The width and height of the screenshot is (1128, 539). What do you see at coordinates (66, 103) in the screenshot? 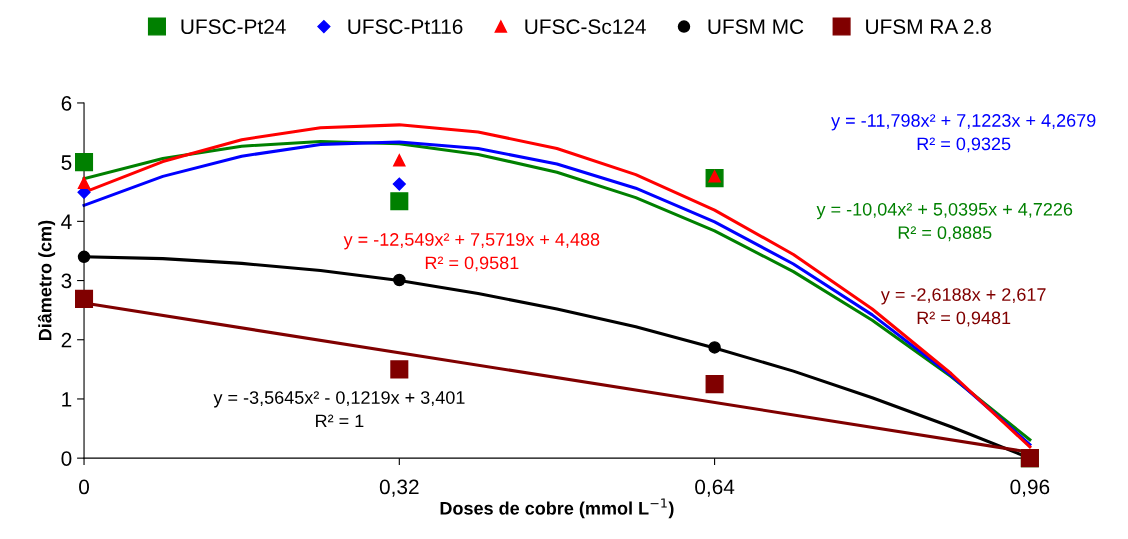
I see `y-tick-label: 6` at bounding box center [66, 103].